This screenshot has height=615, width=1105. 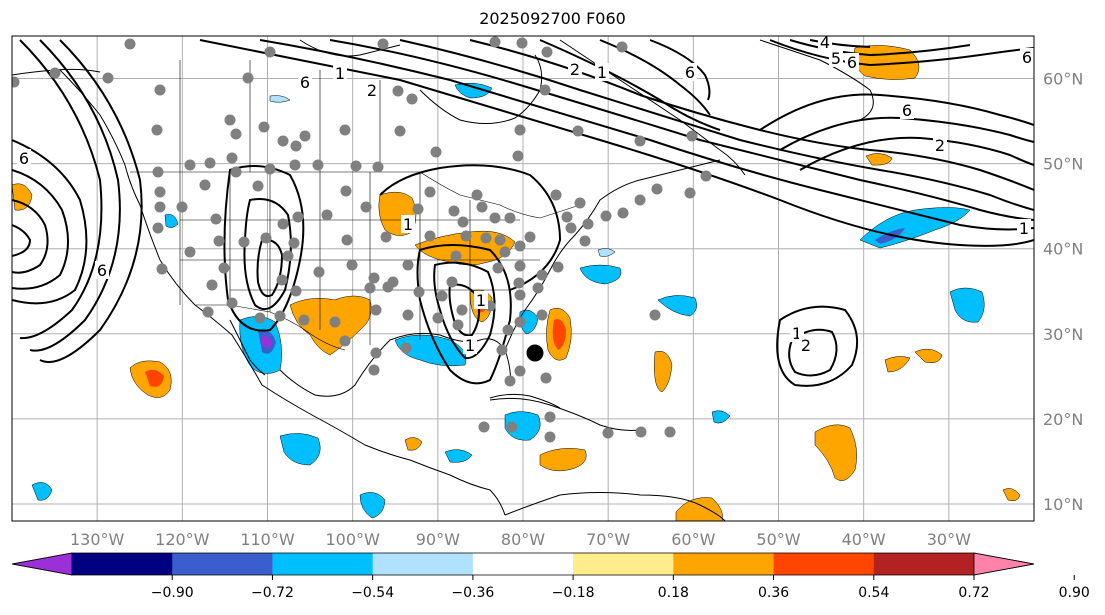 I want to click on colorbar-extend-high, so click(x=1004, y=564).